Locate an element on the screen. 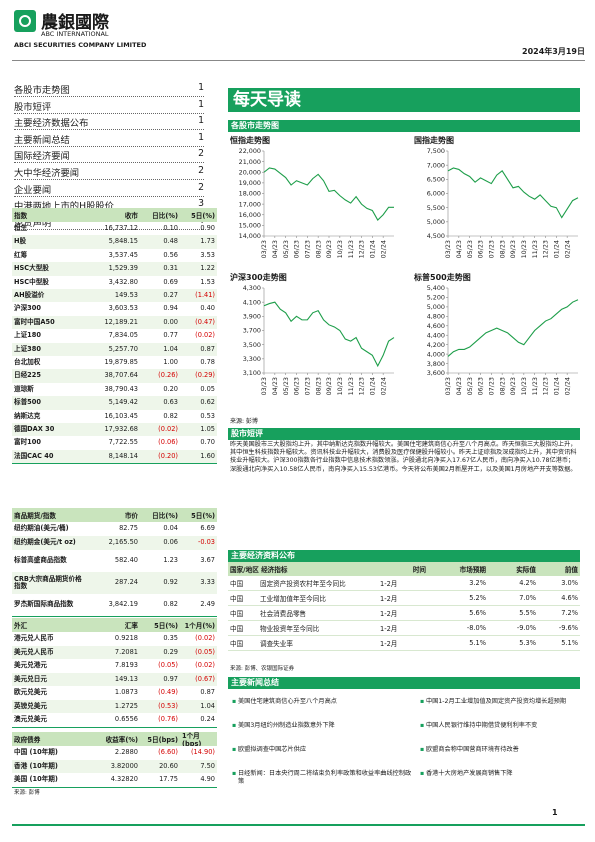  toc-entry: 大中华经济要闻 2 is located at coordinates (109, 172).